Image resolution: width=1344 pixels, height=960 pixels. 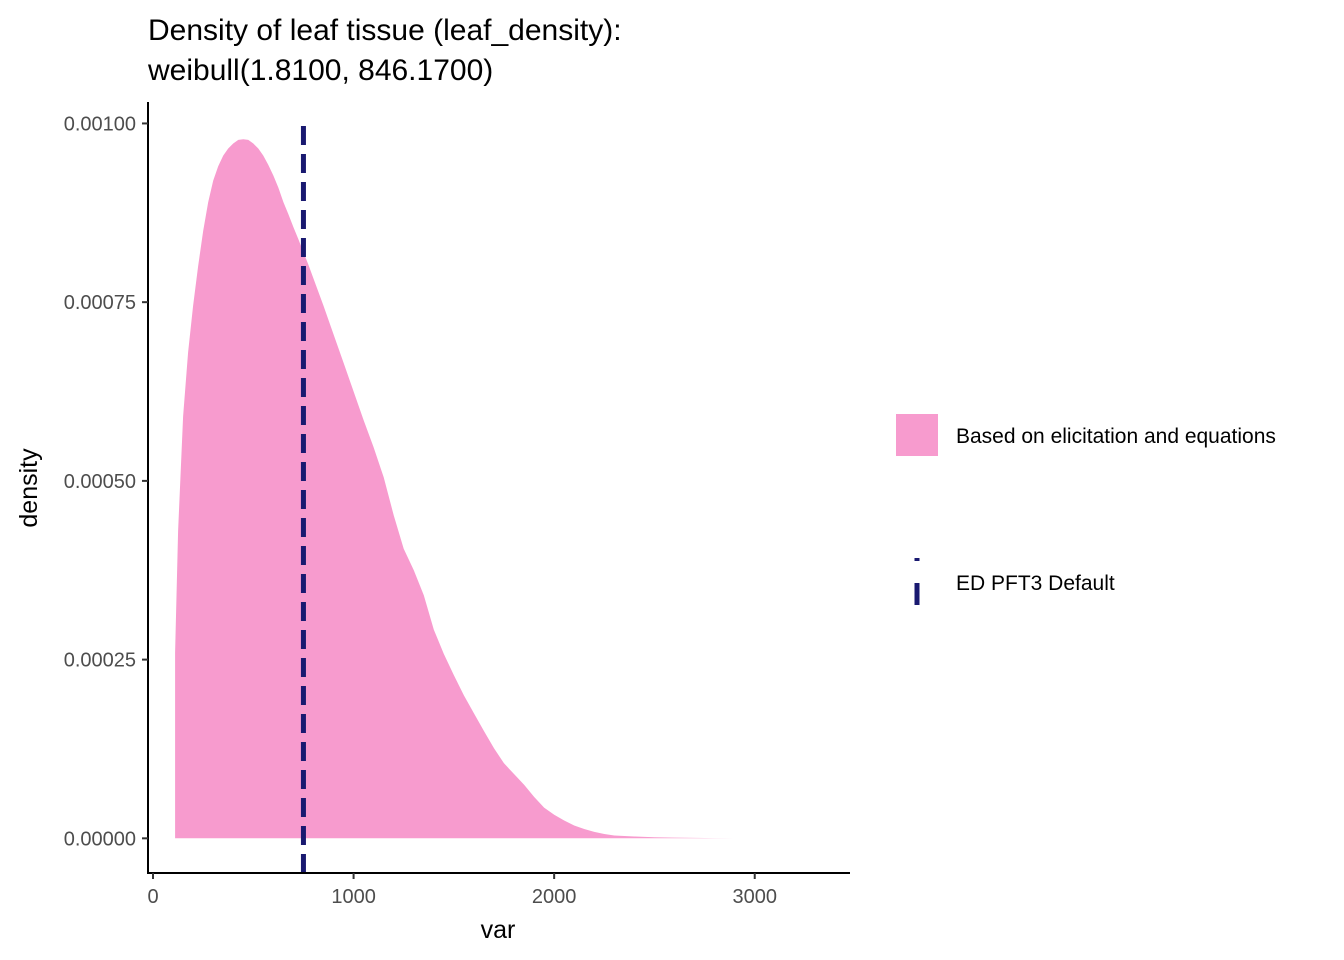 I want to click on legend-label-line: ED PFT3 Default, so click(x=1035, y=583).